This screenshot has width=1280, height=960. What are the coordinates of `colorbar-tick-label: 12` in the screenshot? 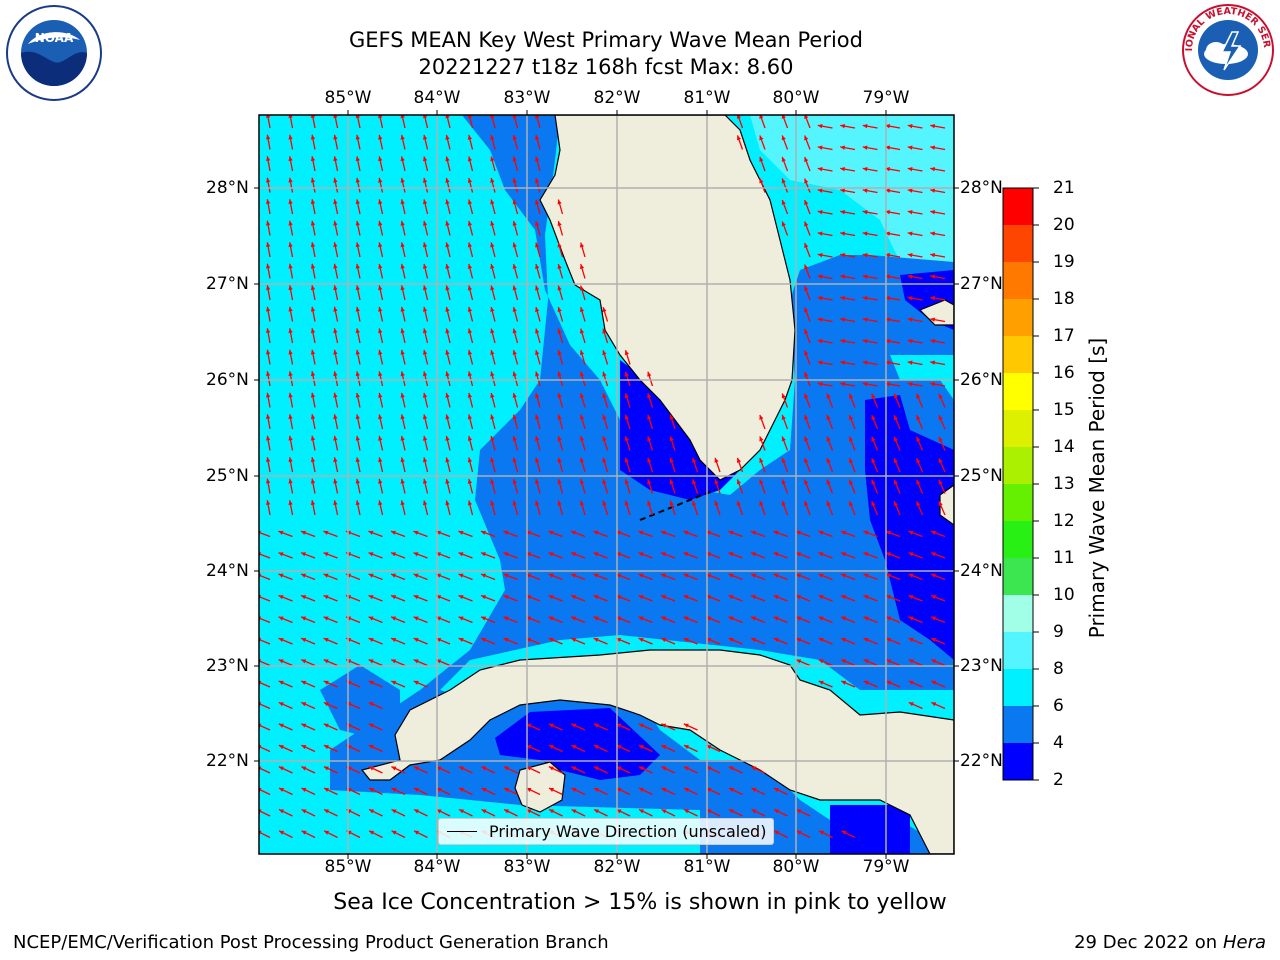 It's located at (1064, 521).